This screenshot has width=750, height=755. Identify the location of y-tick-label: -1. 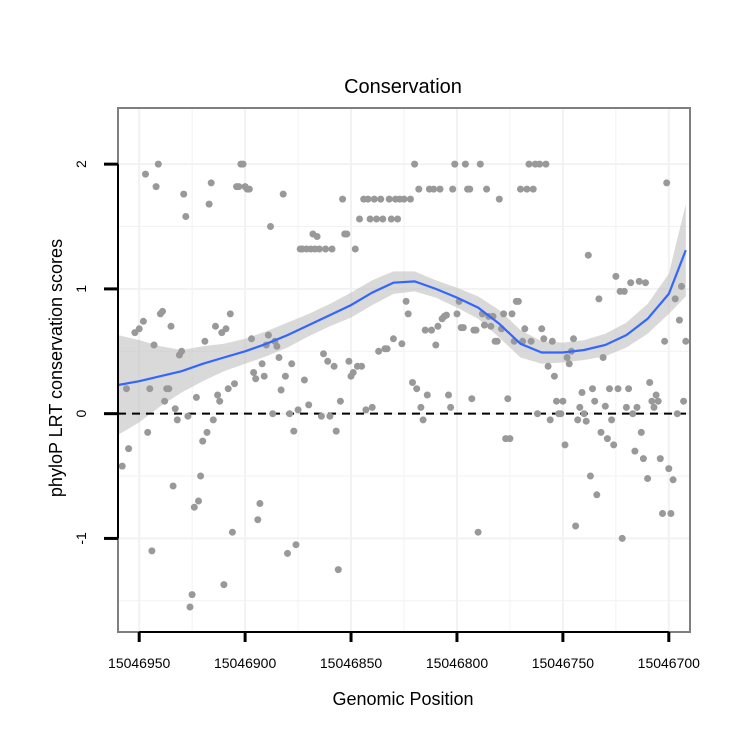
(81, 538).